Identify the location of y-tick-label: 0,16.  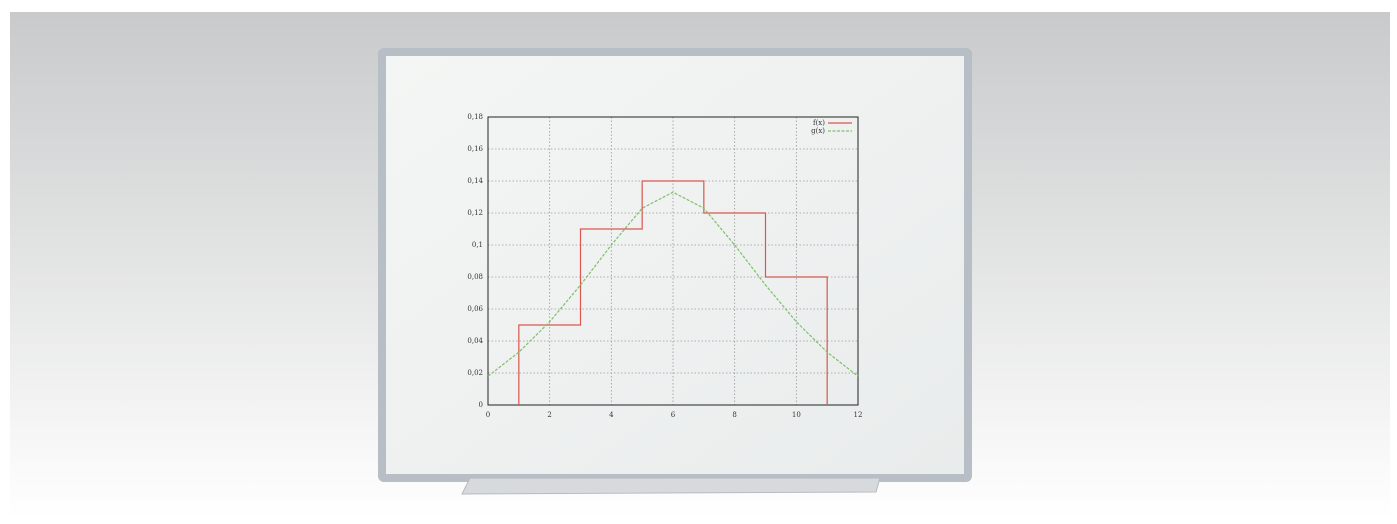
(475, 149).